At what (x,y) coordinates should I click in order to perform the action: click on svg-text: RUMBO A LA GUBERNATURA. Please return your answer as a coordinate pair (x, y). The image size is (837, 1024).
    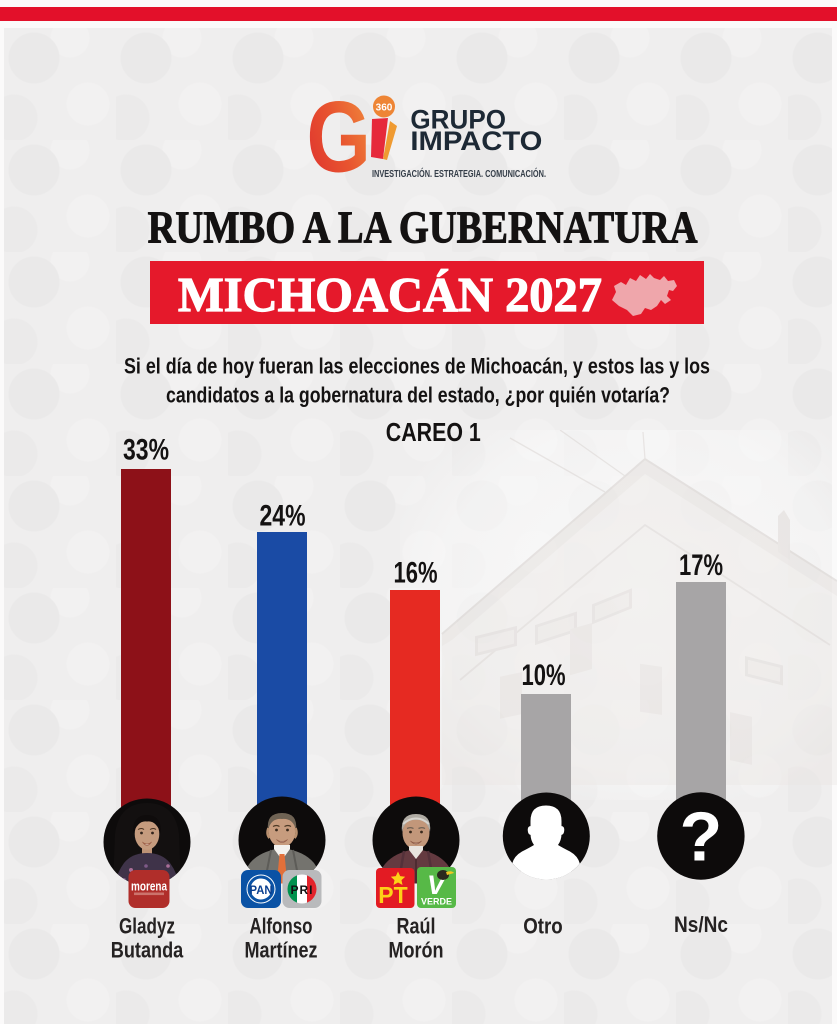
    Looking at the image, I should click on (423, 227).